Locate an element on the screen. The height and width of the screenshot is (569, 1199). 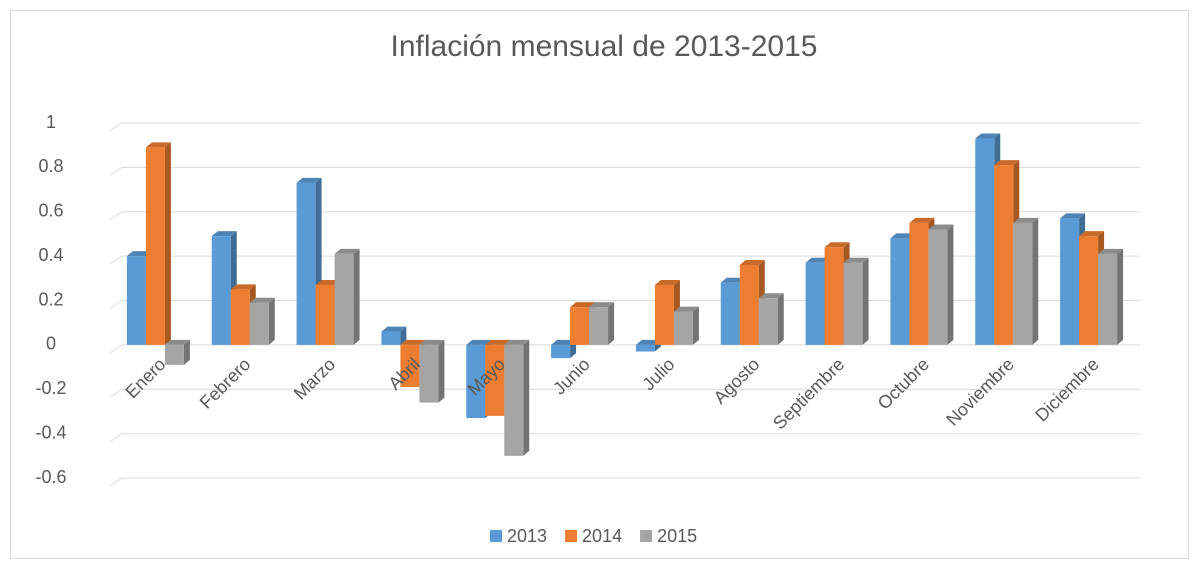
legend-label: 2015 is located at coordinates (677, 536).